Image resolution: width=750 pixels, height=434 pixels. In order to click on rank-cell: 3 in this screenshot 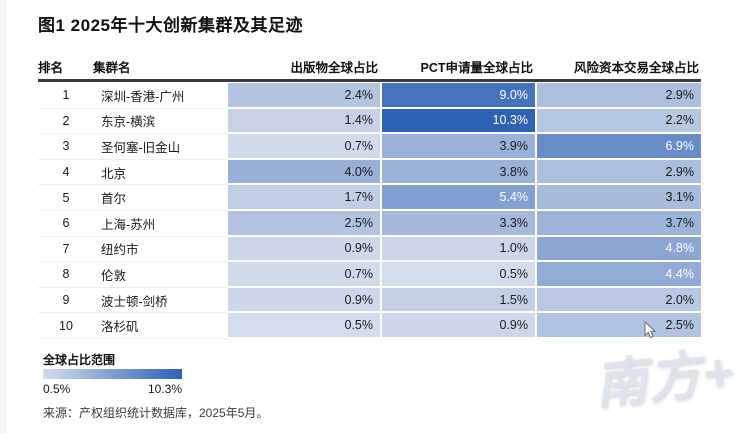, I will do `click(66, 147)`.